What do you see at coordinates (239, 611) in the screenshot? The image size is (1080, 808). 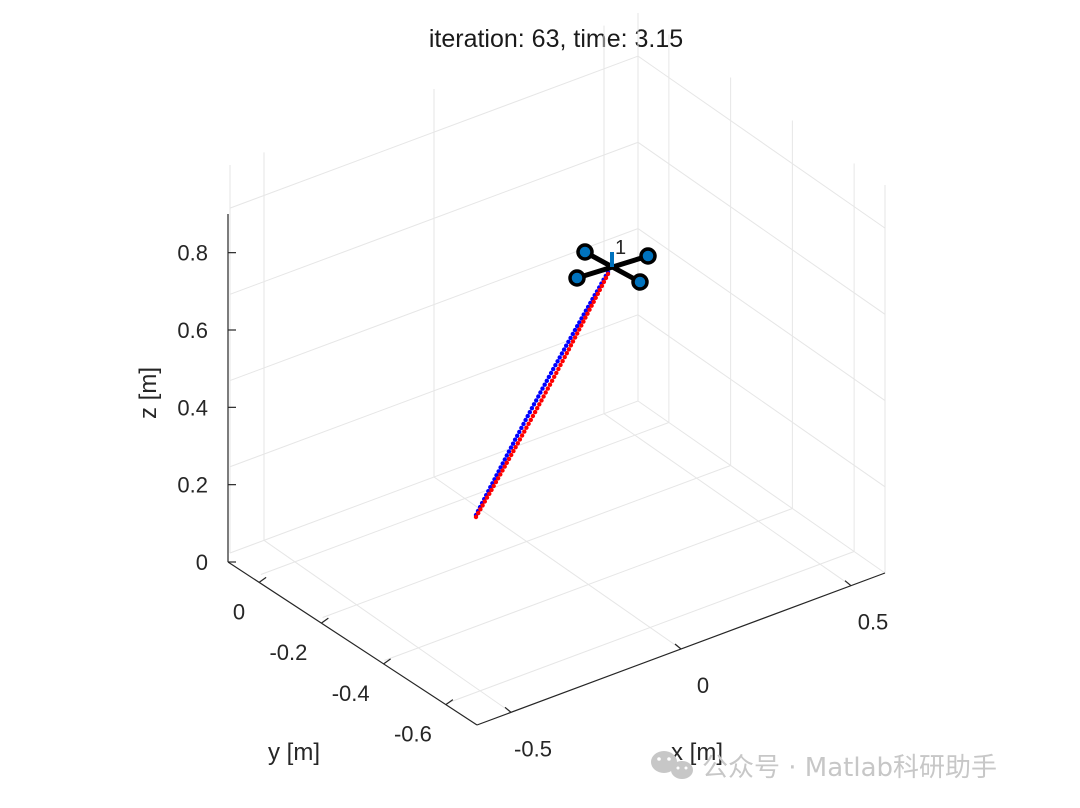 I see `y-tick-label: 0` at bounding box center [239, 611].